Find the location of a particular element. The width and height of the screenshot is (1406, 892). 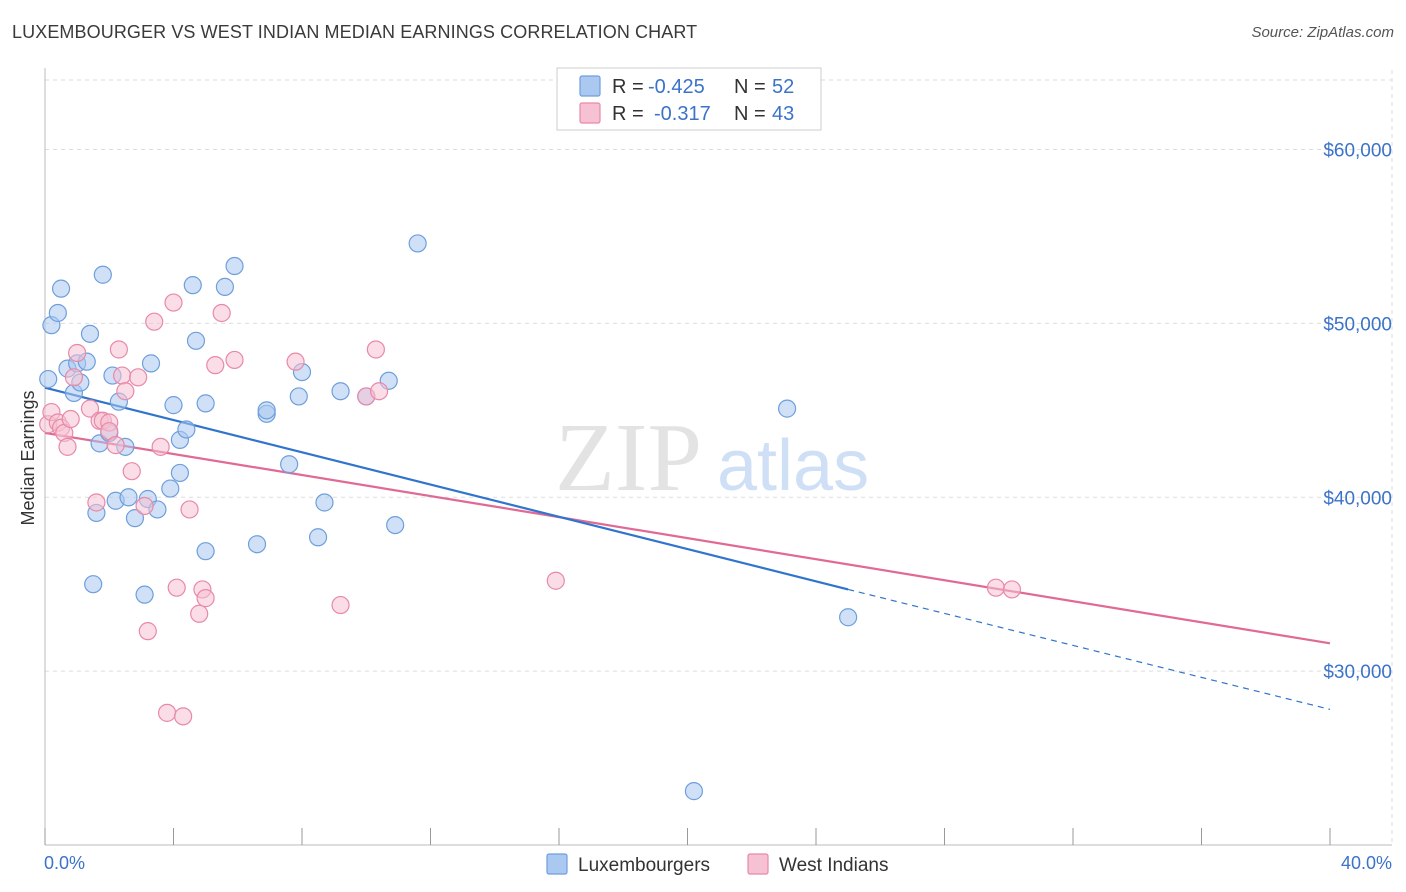

series-legend: Luxembourgers West Indians is located at coordinates (717, 864).